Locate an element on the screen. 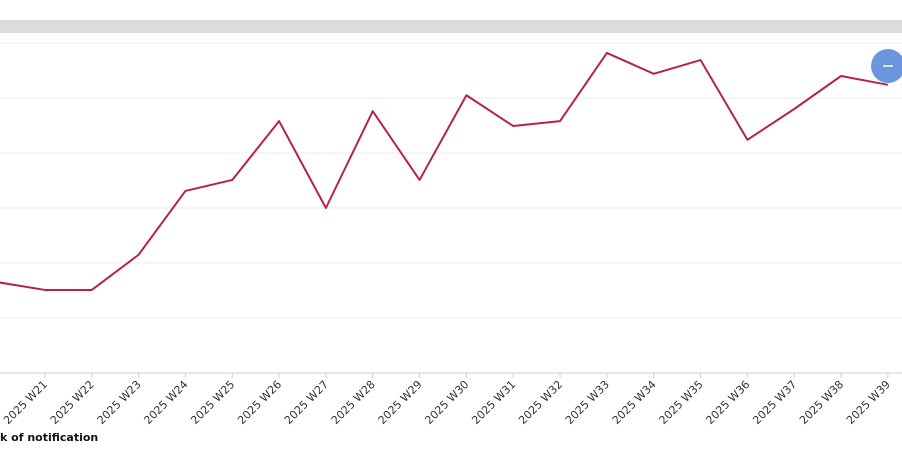 Image resolution: width=902 pixels, height=450 pixels. x-tick-label: 2025 W34 is located at coordinates (634, 402).